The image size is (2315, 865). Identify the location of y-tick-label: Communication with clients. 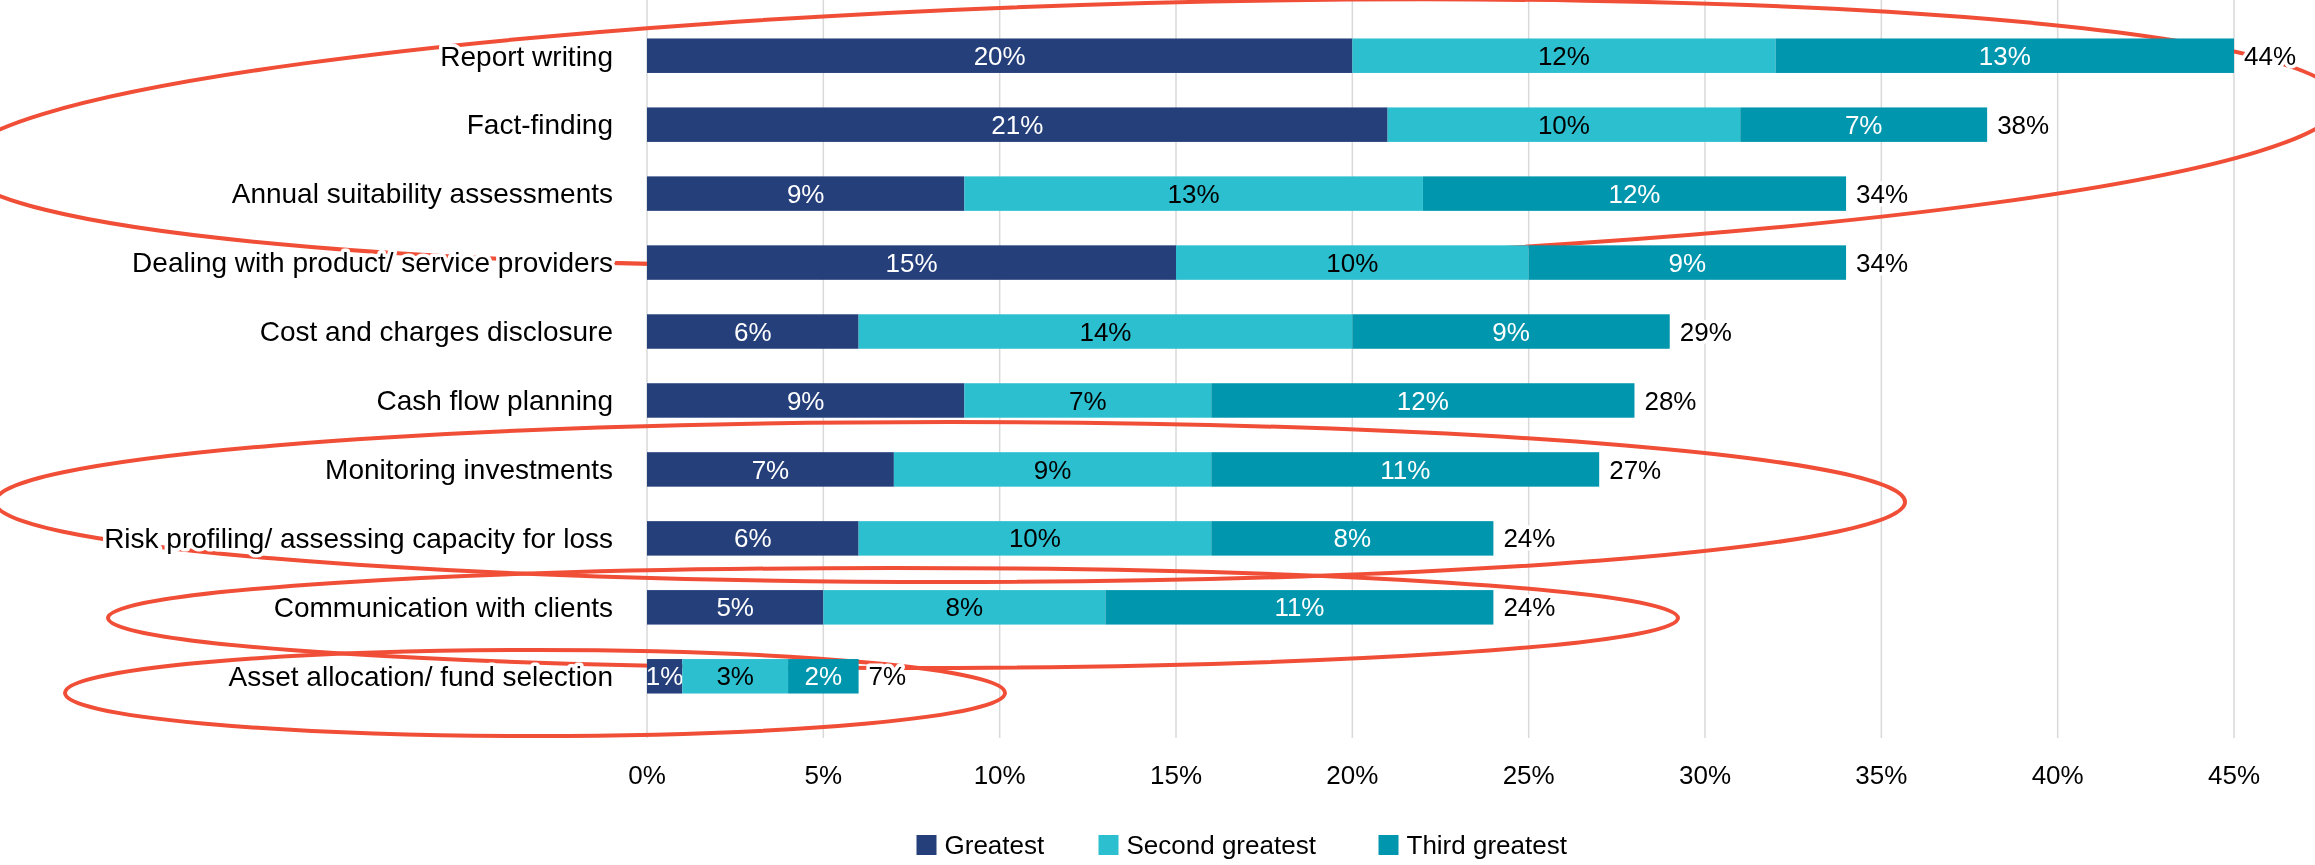
(443, 608).